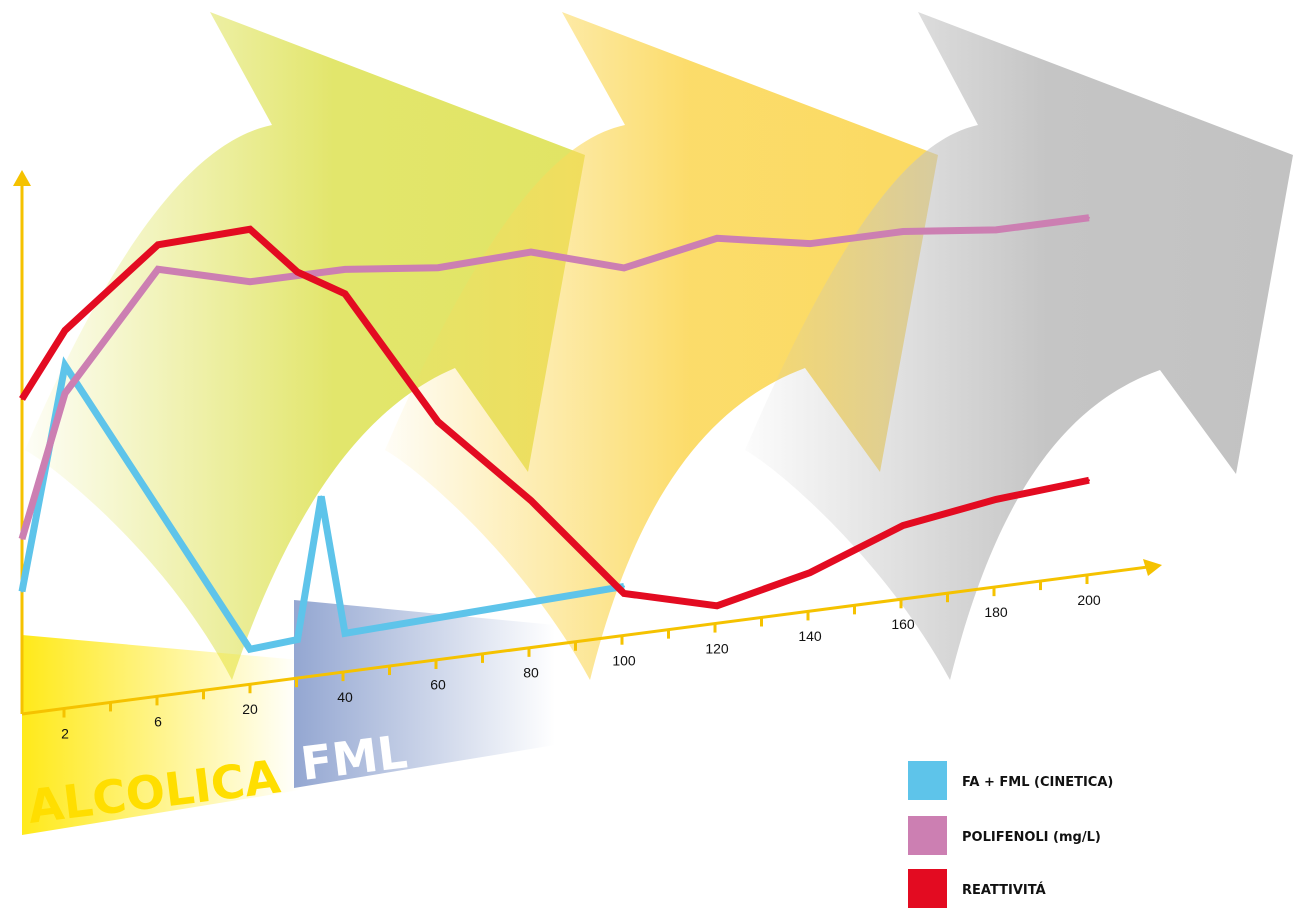 The width and height of the screenshot is (1303, 911). Describe the element at coordinates (996, 612) in the screenshot. I see `x-tick-label: 180` at that location.